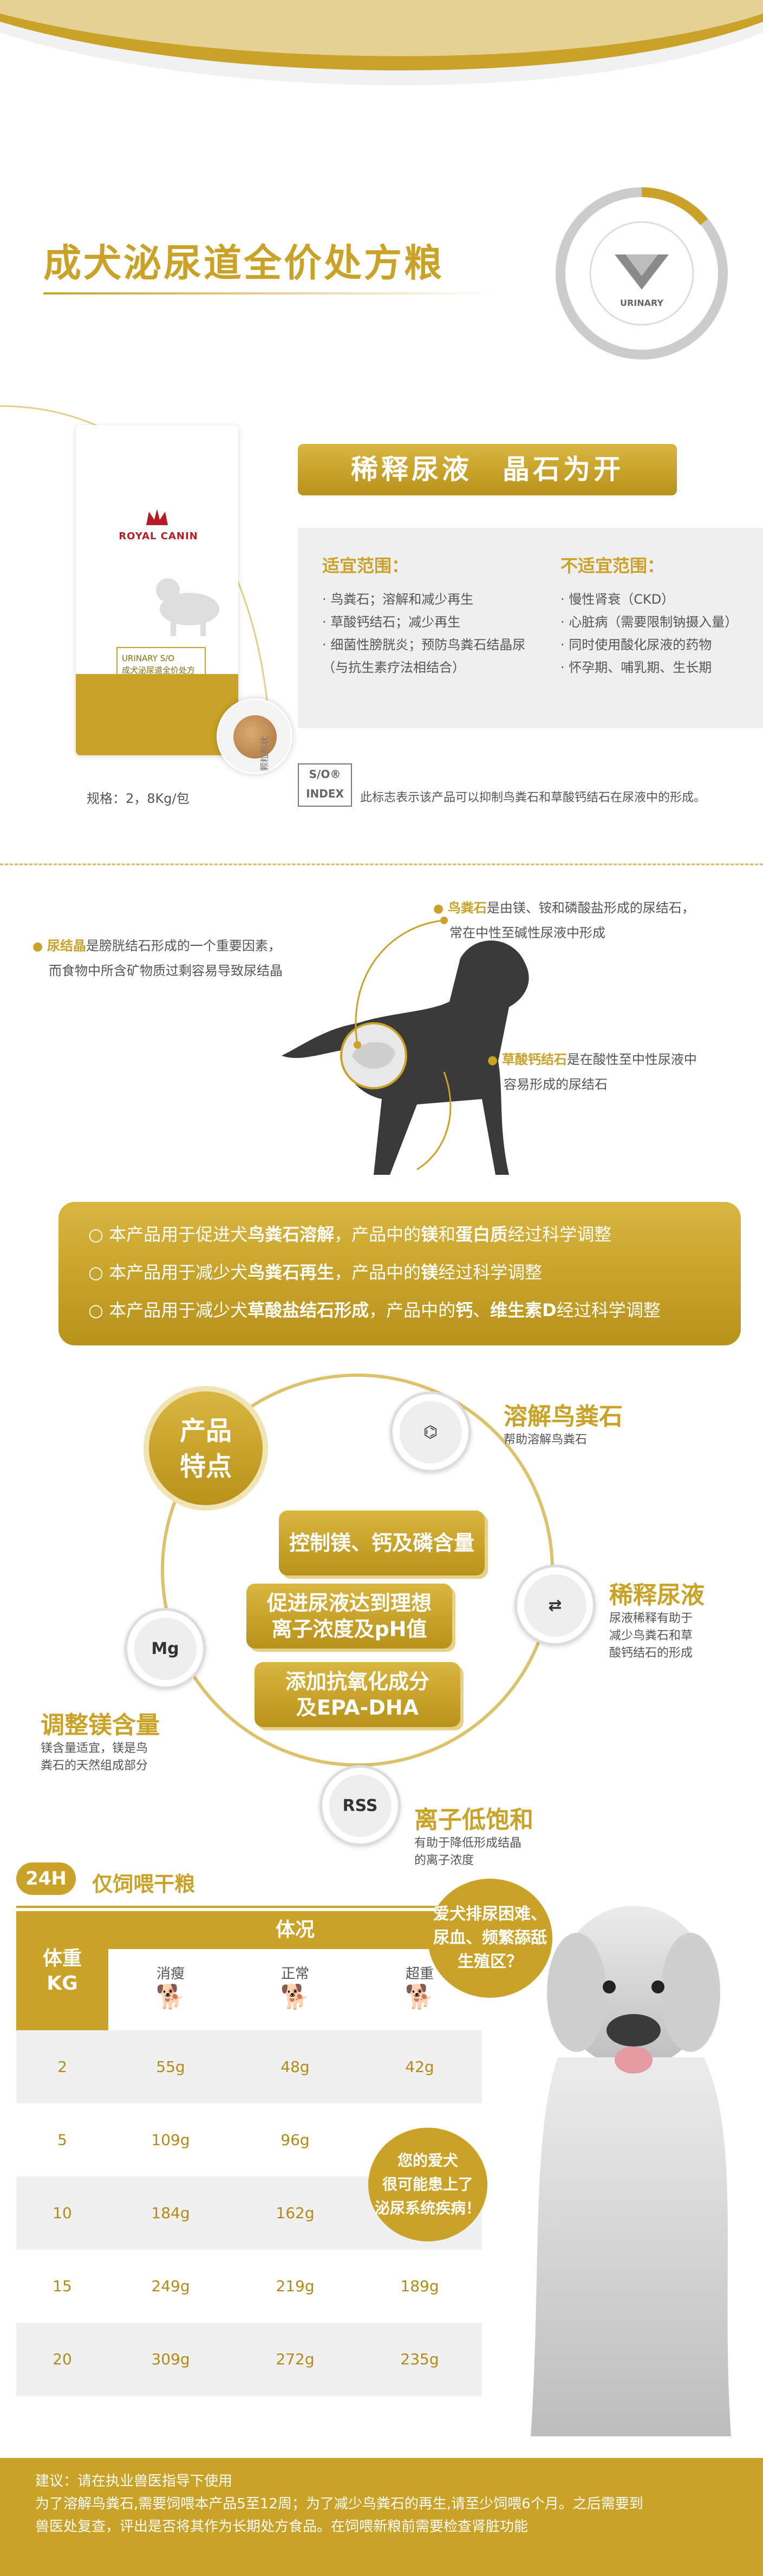 Image resolution: width=763 pixels, height=2576 pixels. What do you see at coordinates (419, 2286) in the screenshot?
I see `amount-cell: 189g` at bounding box center [419, 2286].